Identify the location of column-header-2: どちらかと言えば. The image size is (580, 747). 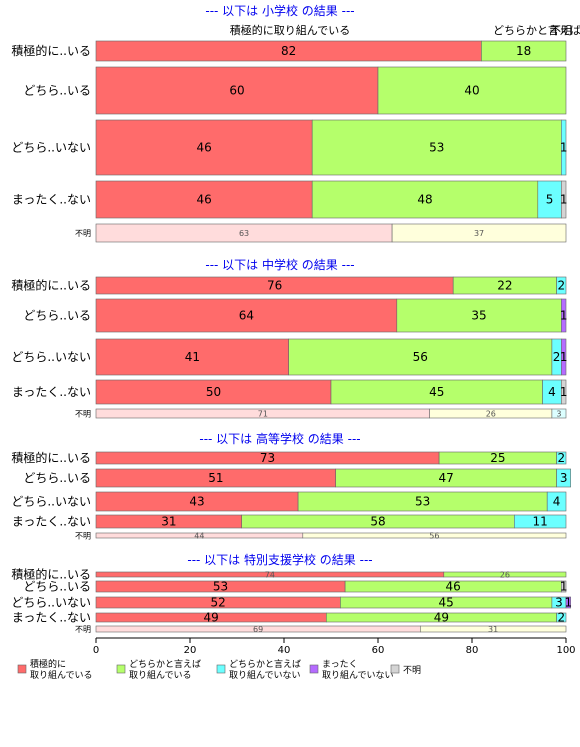
(536, 30).